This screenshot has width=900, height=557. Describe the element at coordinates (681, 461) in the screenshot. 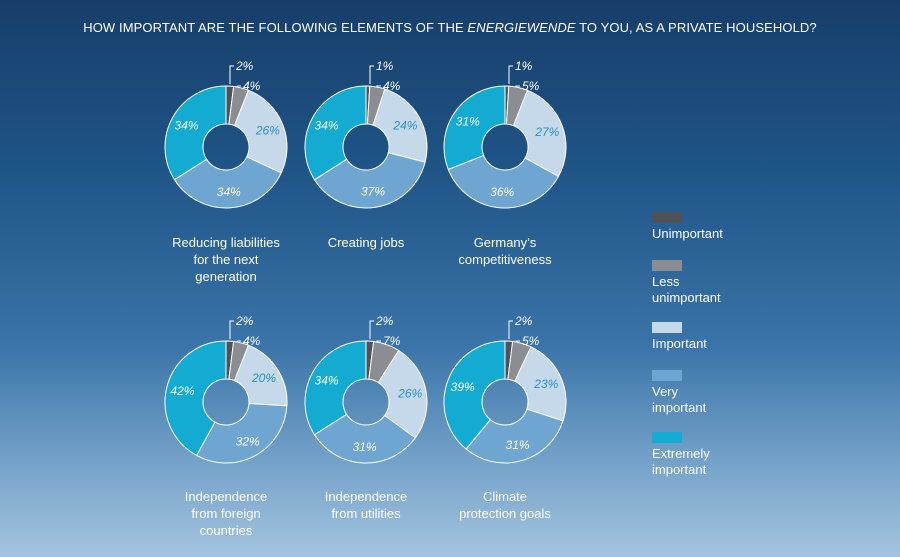

I see `legend-label: Extremely important` at that location.